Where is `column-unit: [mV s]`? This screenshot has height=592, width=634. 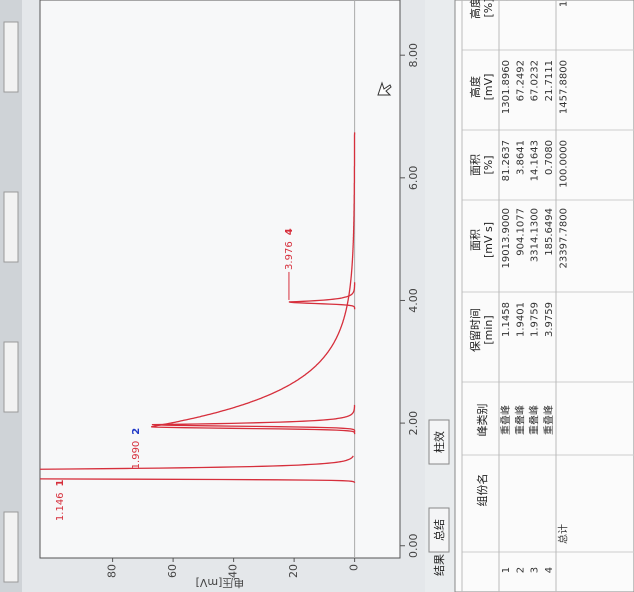
column-unit: [mV s] is located at coordinates (488, 240).